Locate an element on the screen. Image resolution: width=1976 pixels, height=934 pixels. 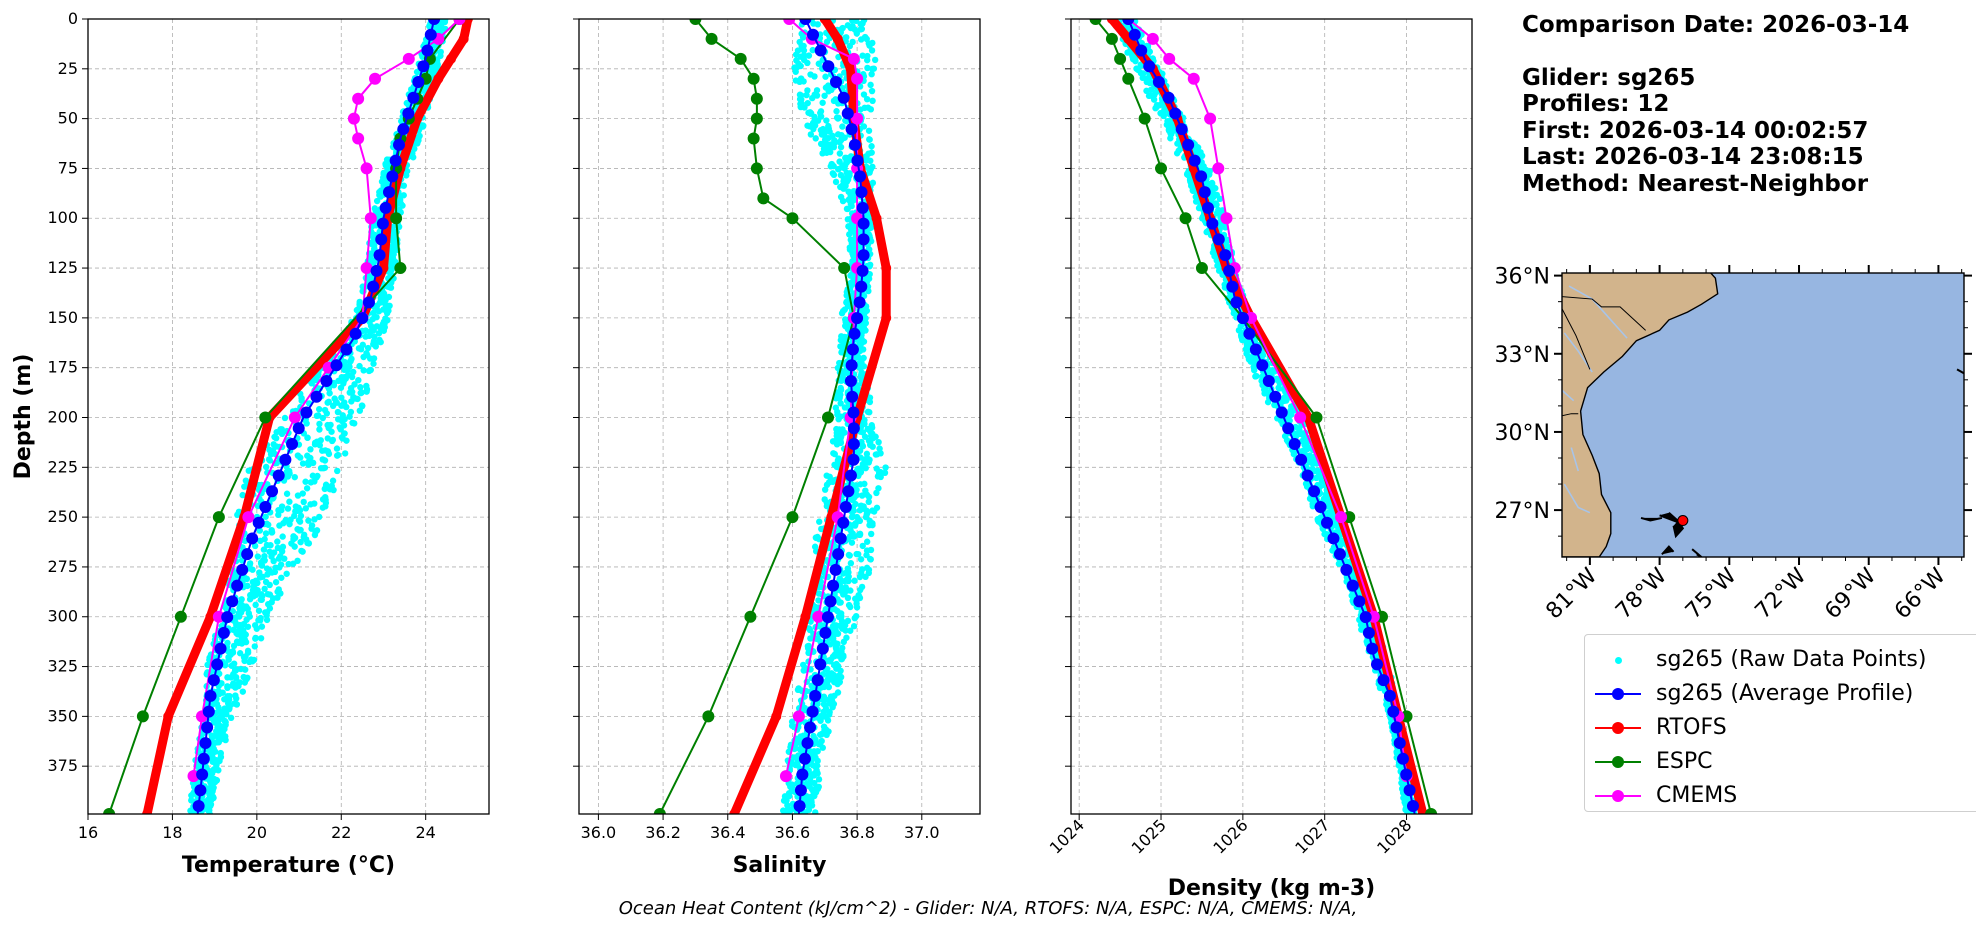
y-tick-label: 225 is located at coordinates (62, 466).